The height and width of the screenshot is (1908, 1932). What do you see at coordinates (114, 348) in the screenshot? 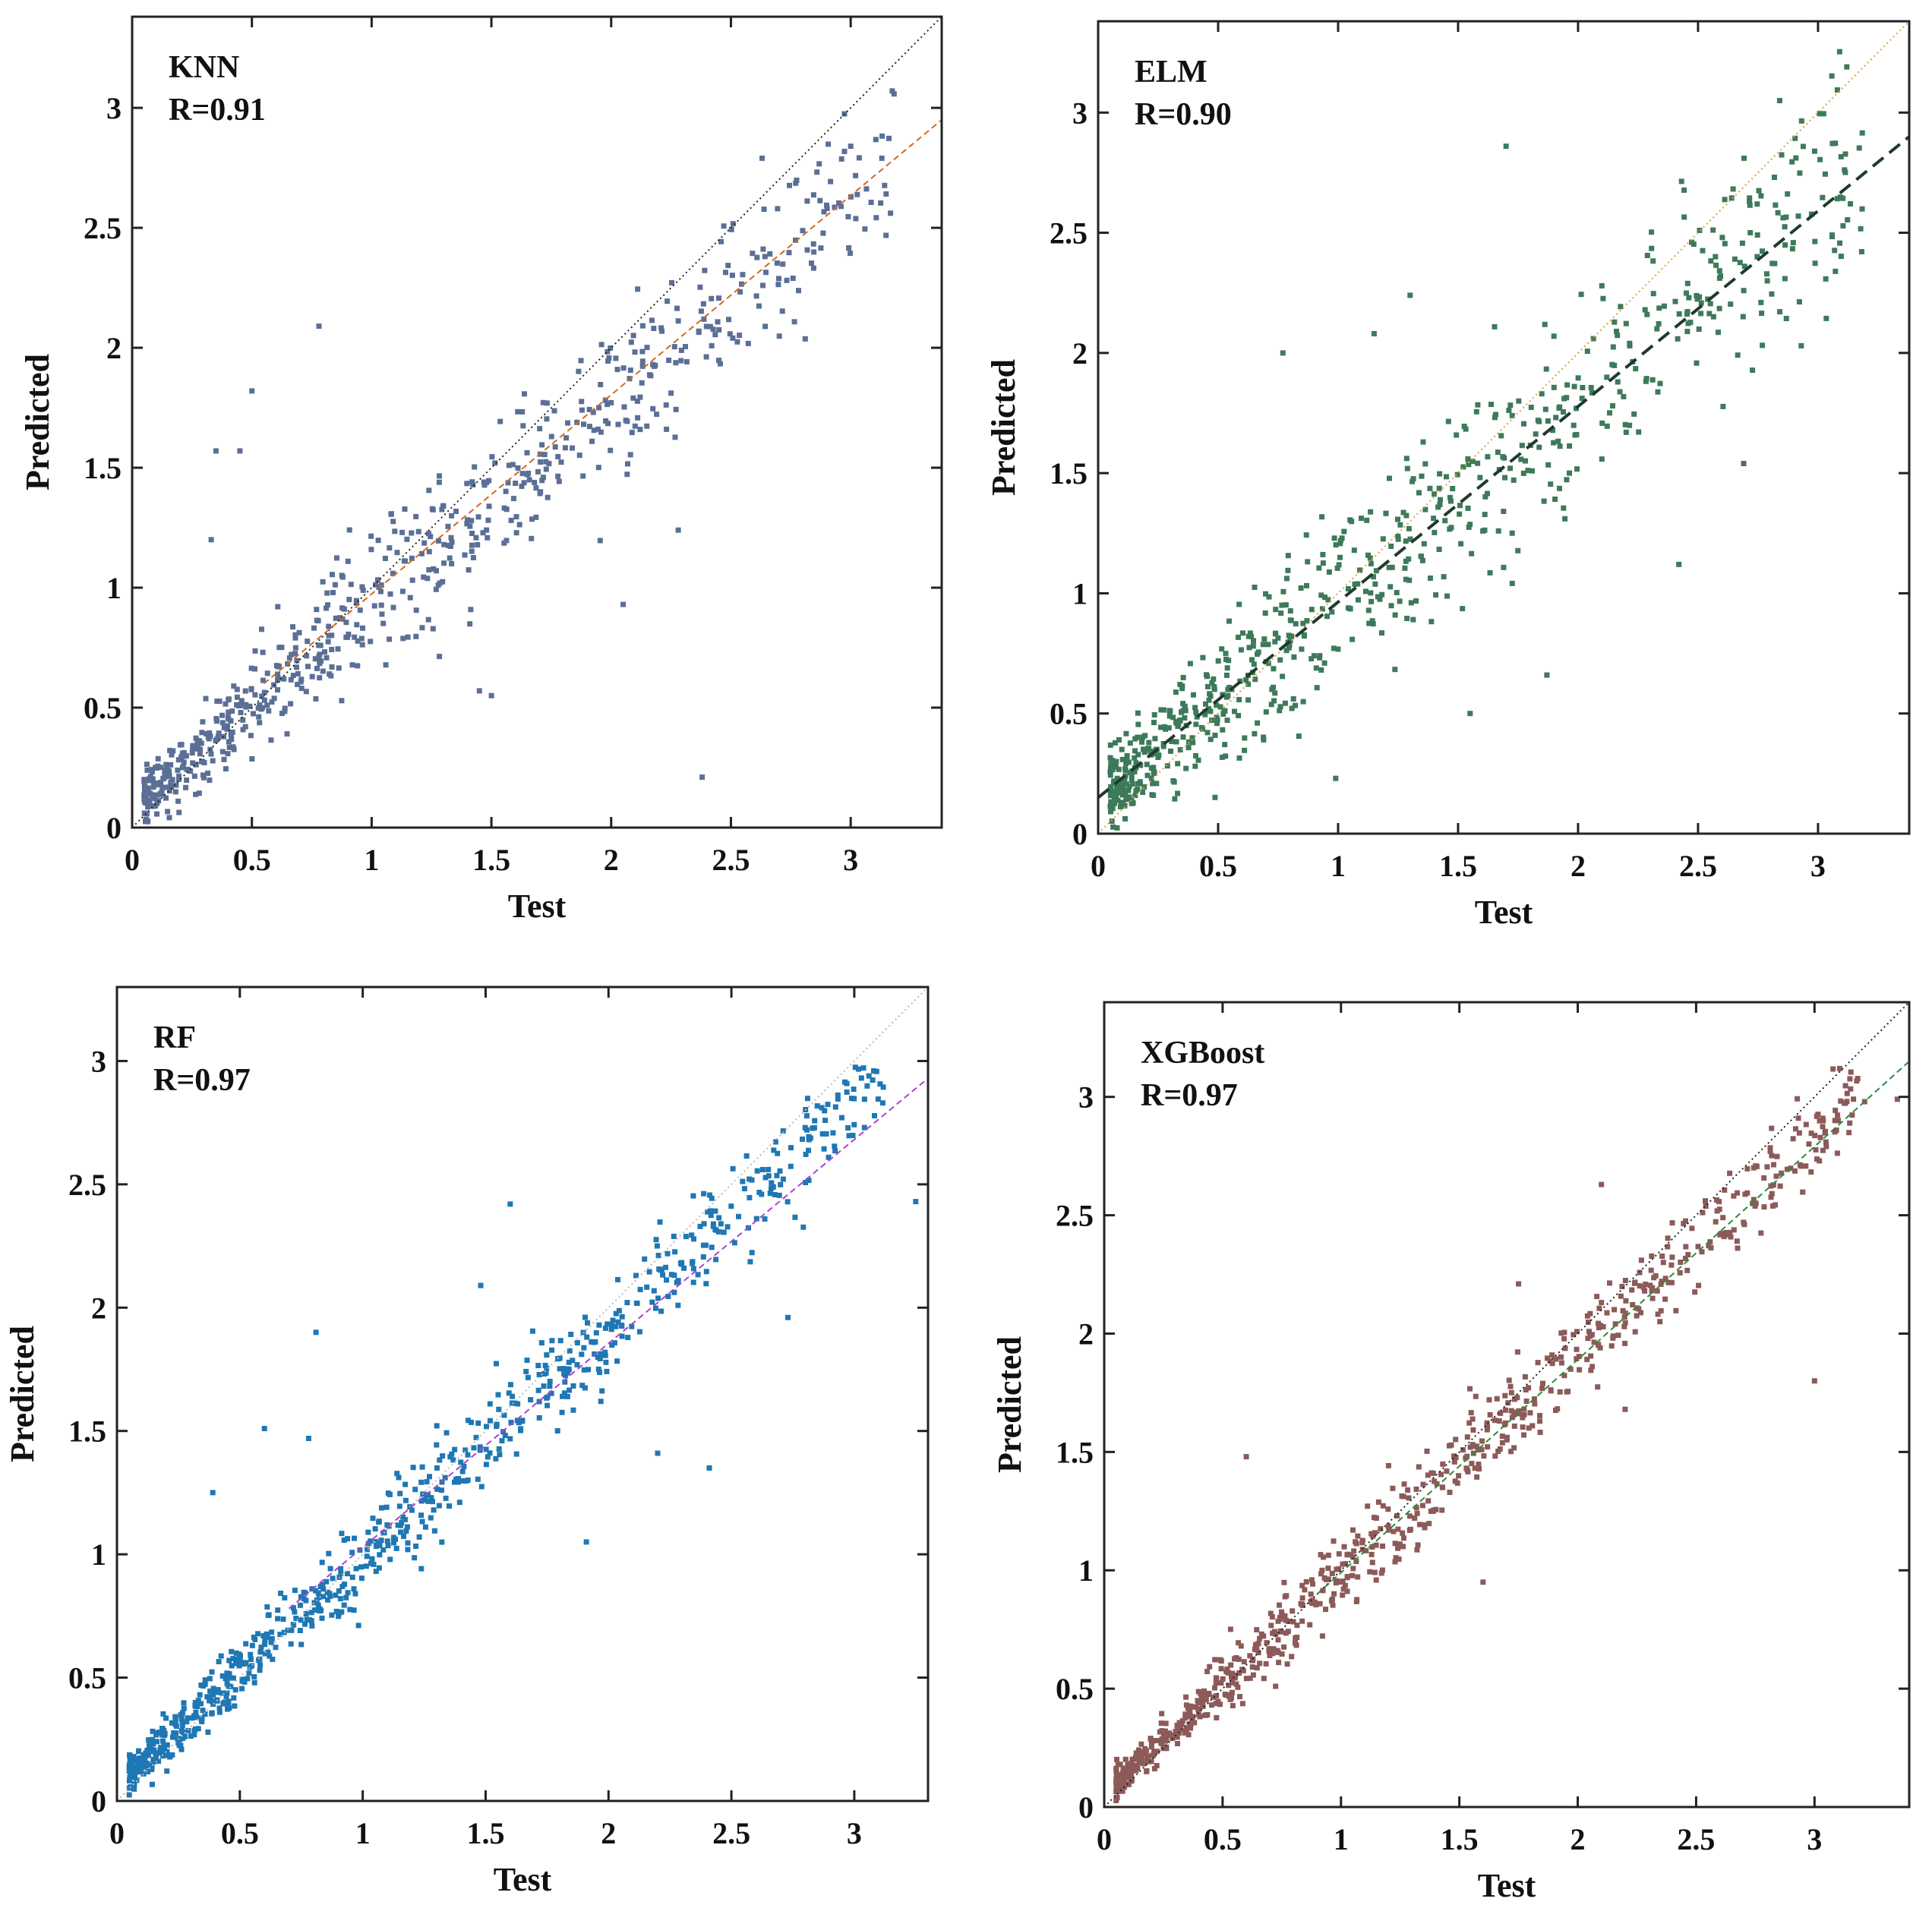
I see `y-tick-label: 2` at bounding box center [114, 348].